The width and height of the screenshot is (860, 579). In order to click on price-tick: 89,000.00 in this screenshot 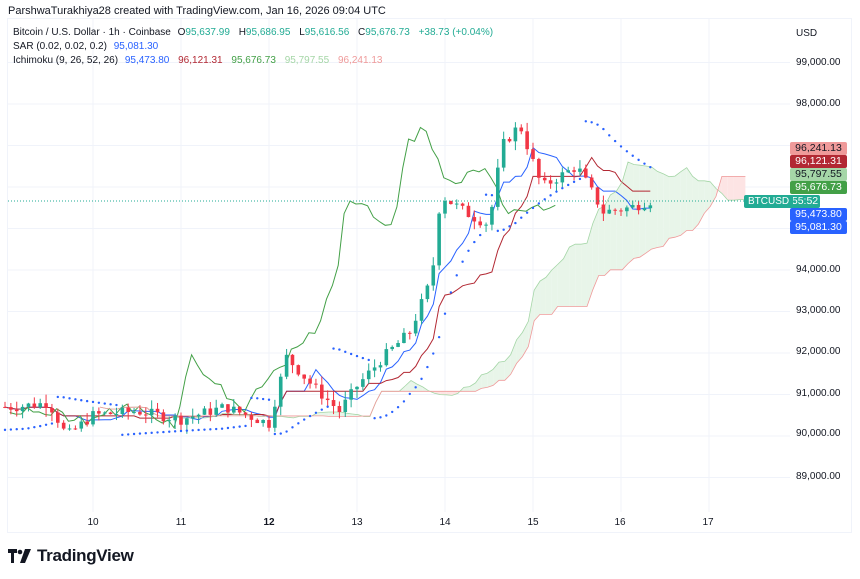, I will do `click(818, 476)`.